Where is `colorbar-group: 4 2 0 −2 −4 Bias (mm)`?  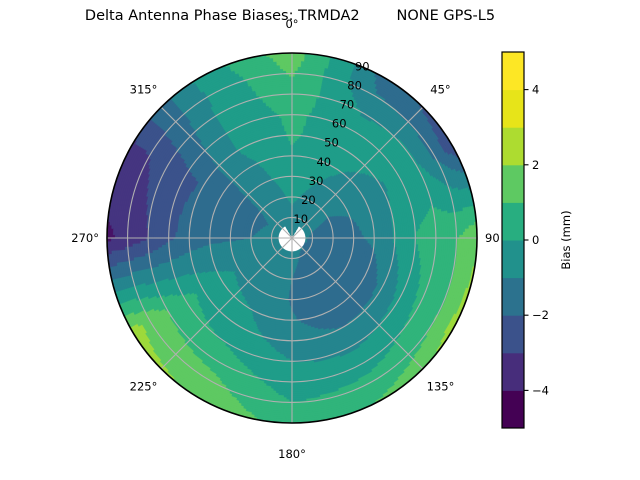 colorbar-group: 4 2 0 −2 −4 Bias (mm) is located at coordinates (537, 240).